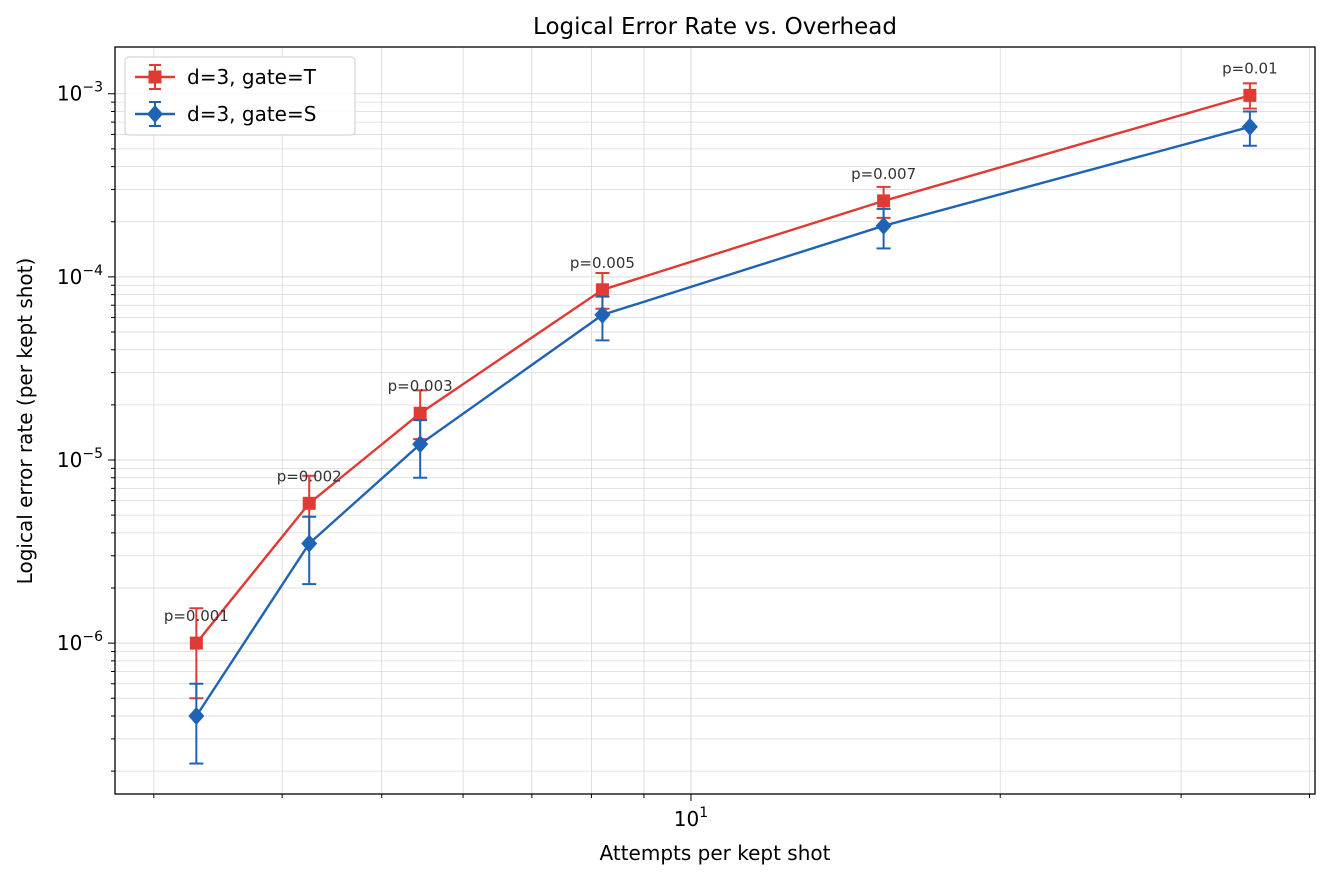 The image size is (1330, 880). Describe the element at coordinates (80, 459) in the screenshot. I see `y-tick-label: 10⁻⁵` at that location.